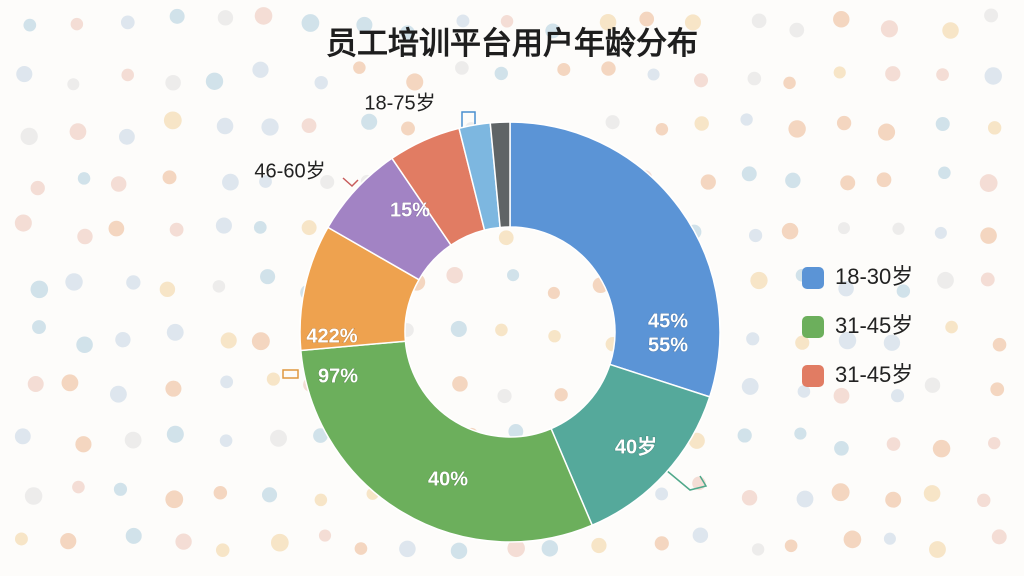 Image resolution: width=1024 pixels, height=576 pixels. I want to click on annotation: 40岁, so click(636, 446).